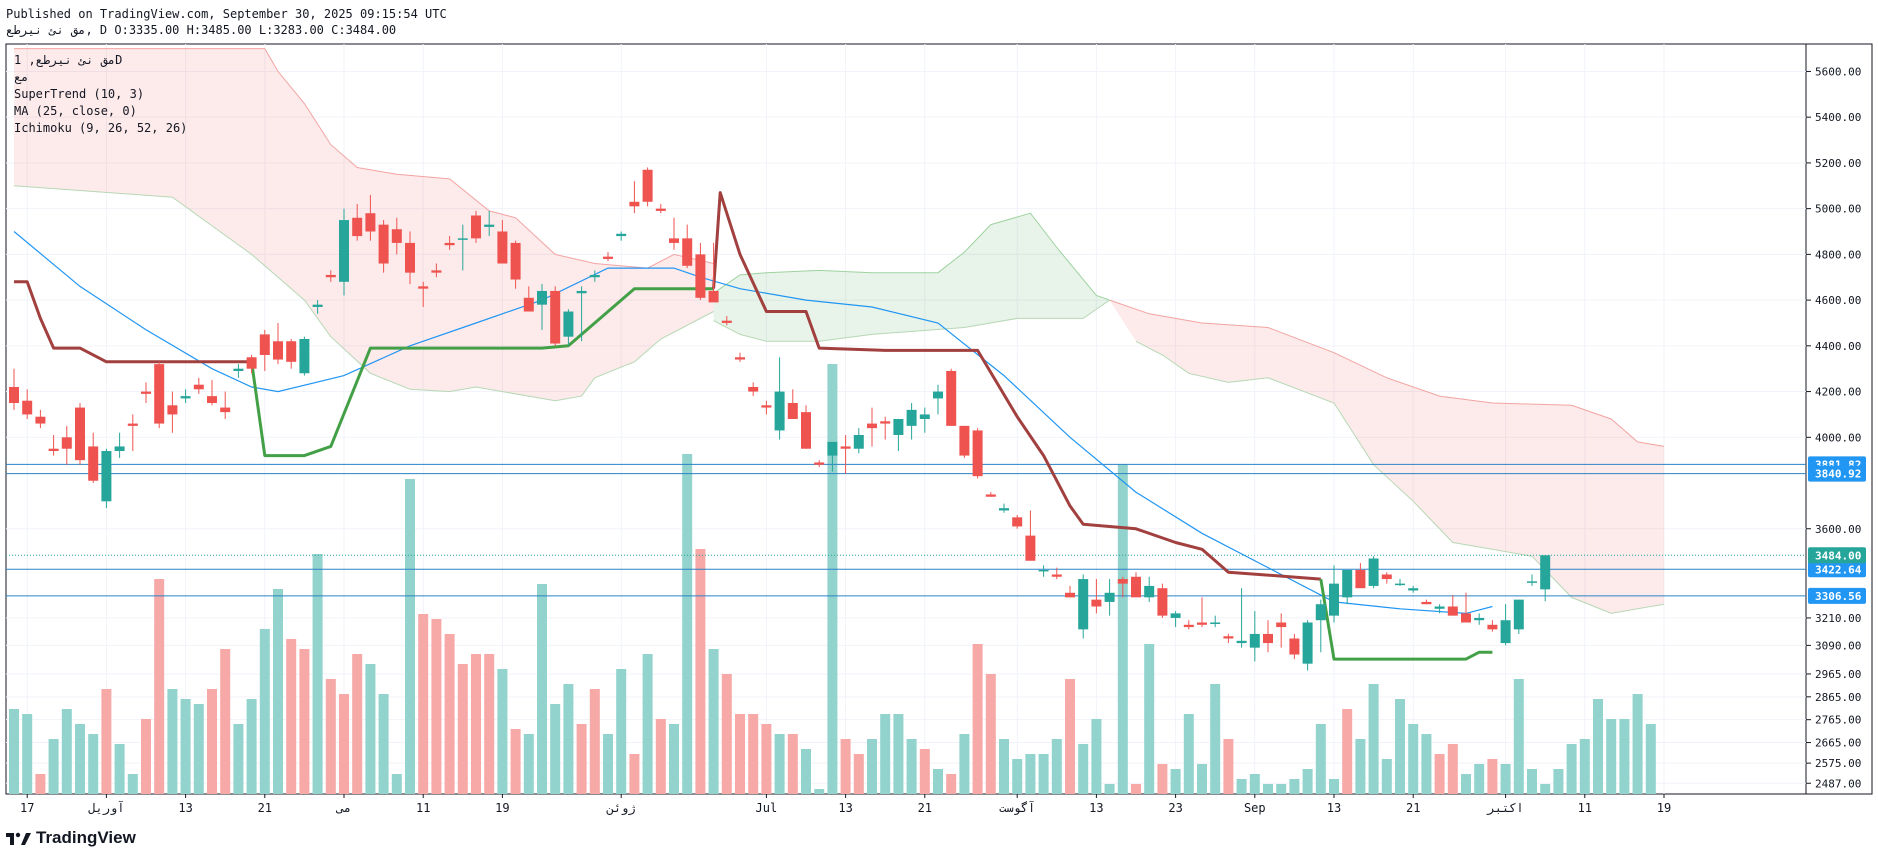 The image size is (1878, 858). I want to click on x-tick-label: ژوئن, so click(621, 808).